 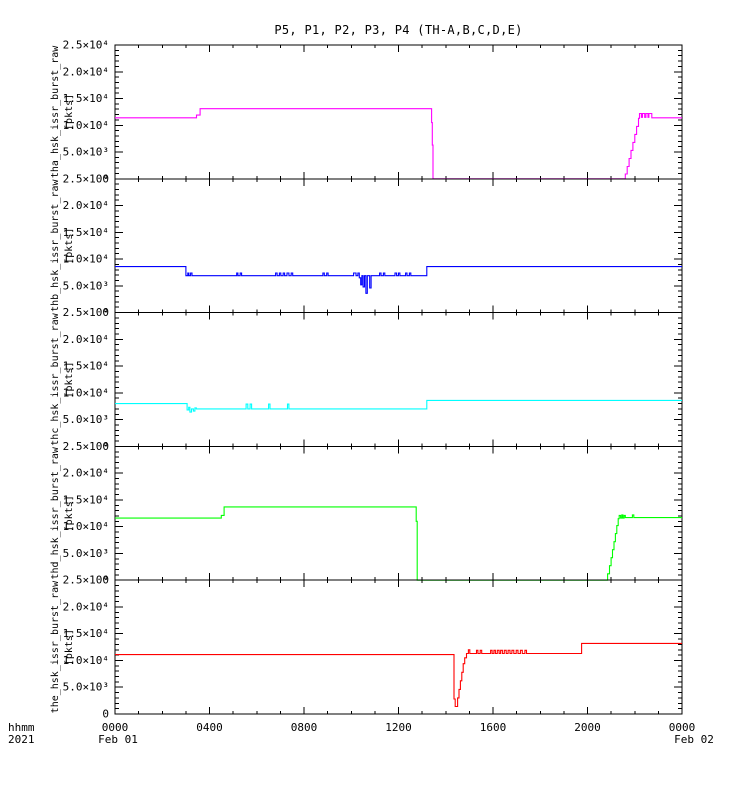 I want to click on x-tick-label: 1600, so click(x=493, y=727).